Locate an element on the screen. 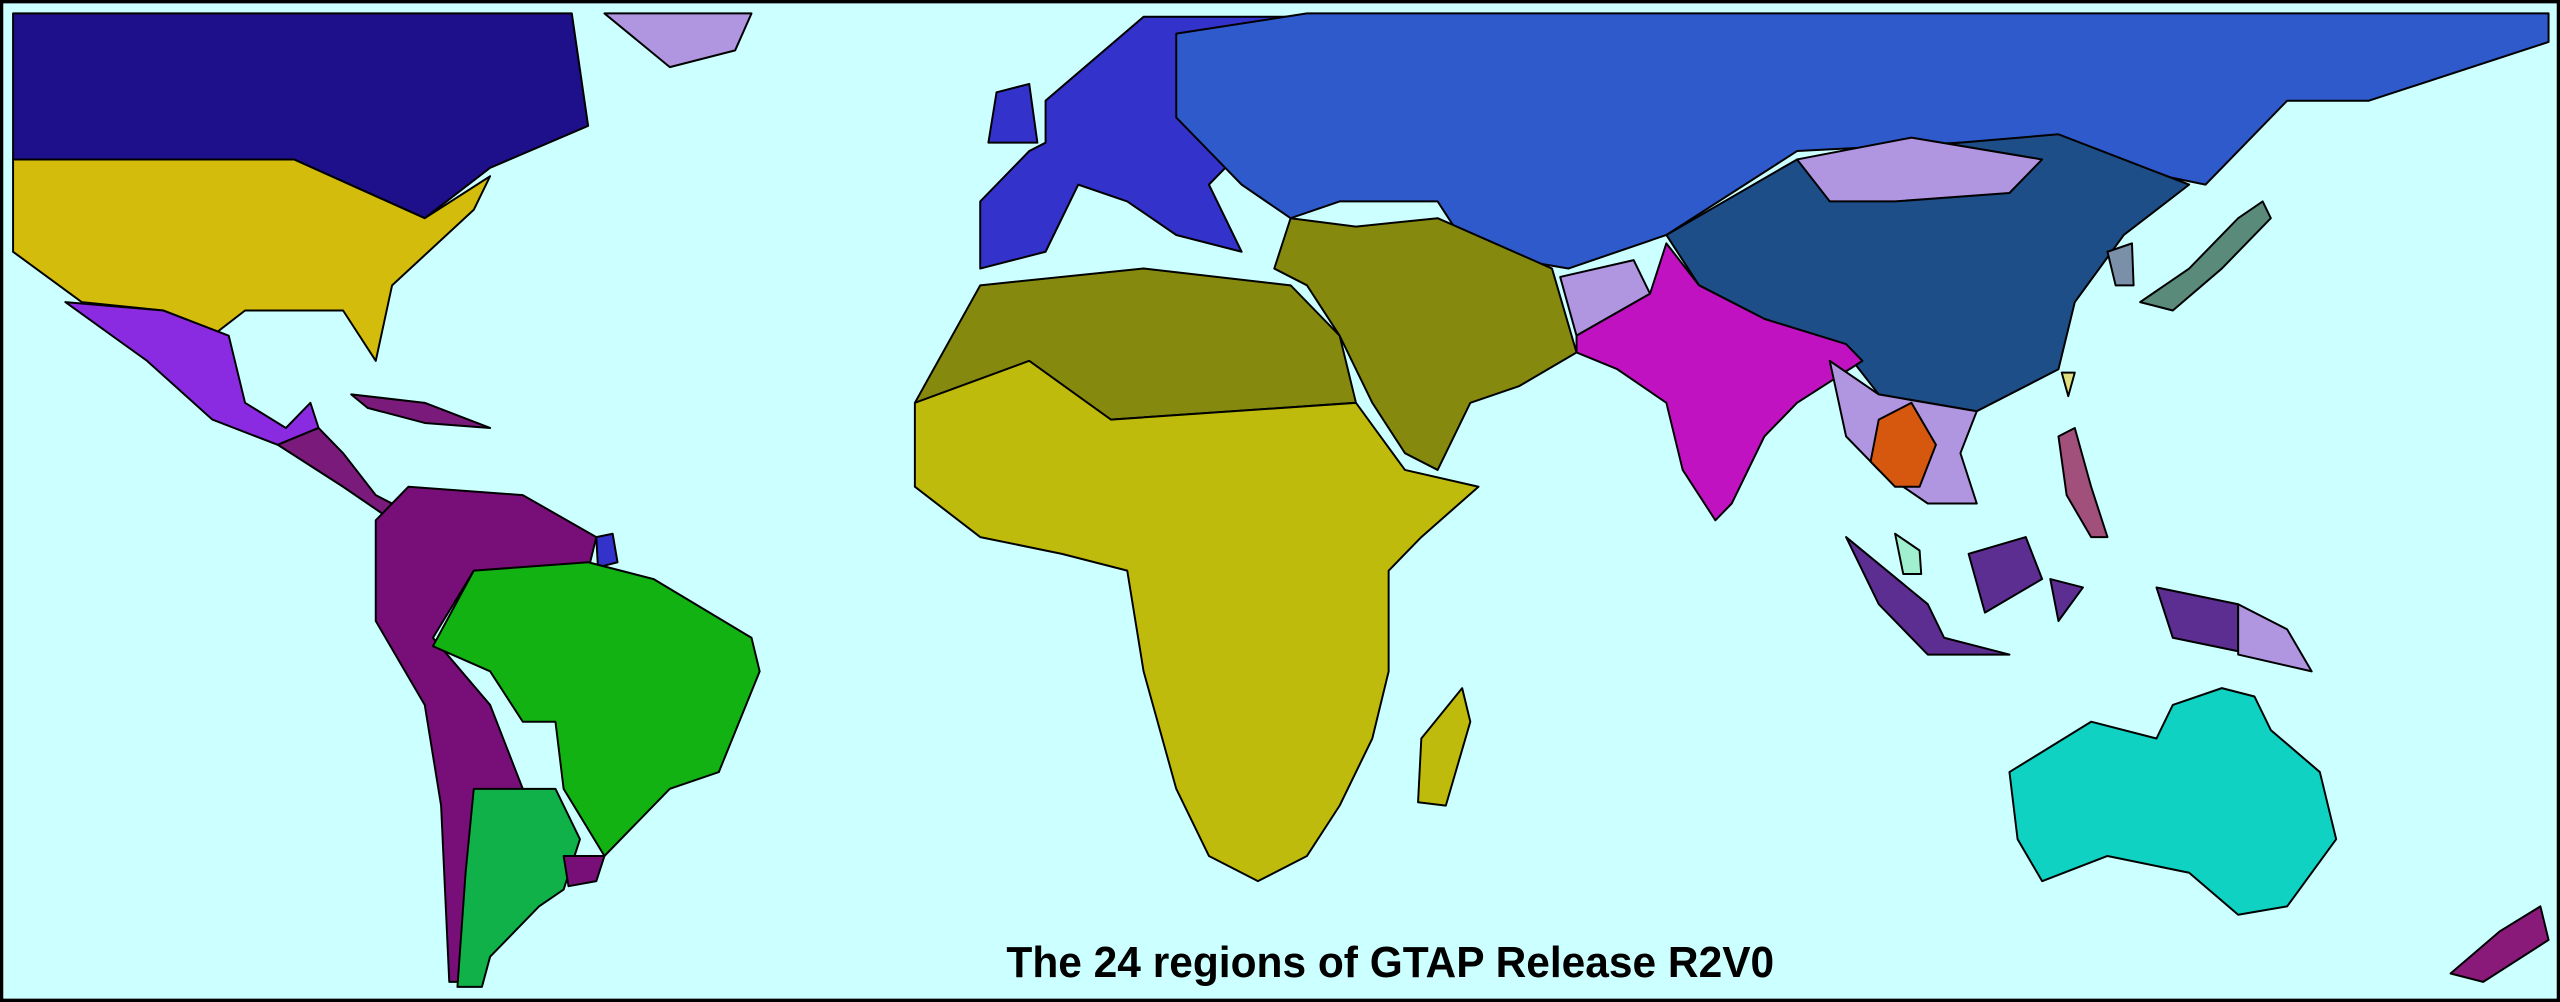  french-guiana is located at coordinates (607, 550).